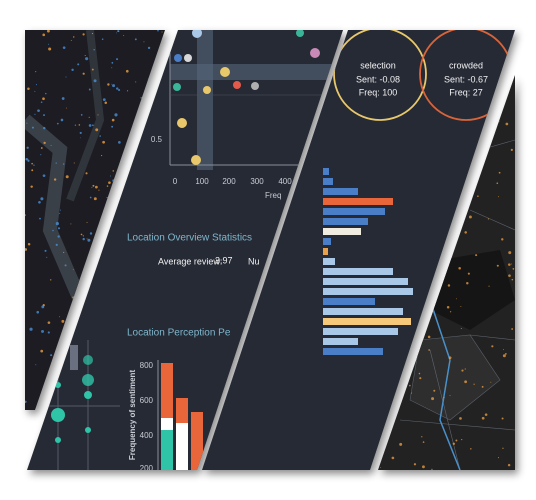 This screenshot has height=500, width=536. Describe the element at coordinates (229, 181) in the screenshot. I see `x-tick-label: 200` at that location.